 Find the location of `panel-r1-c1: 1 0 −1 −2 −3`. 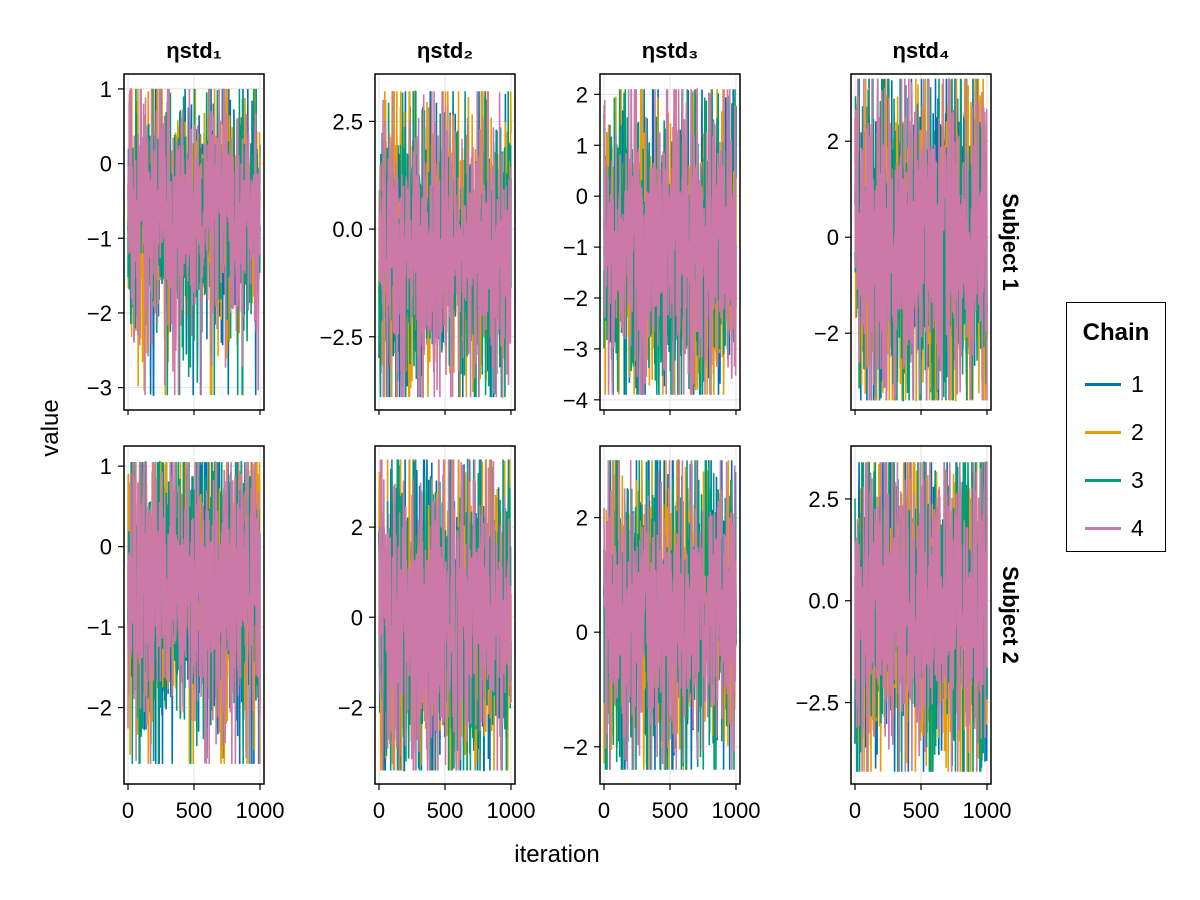

panel-r1-c1: 1 0 −1 −2 −3 is located at coordinates (176, 244).